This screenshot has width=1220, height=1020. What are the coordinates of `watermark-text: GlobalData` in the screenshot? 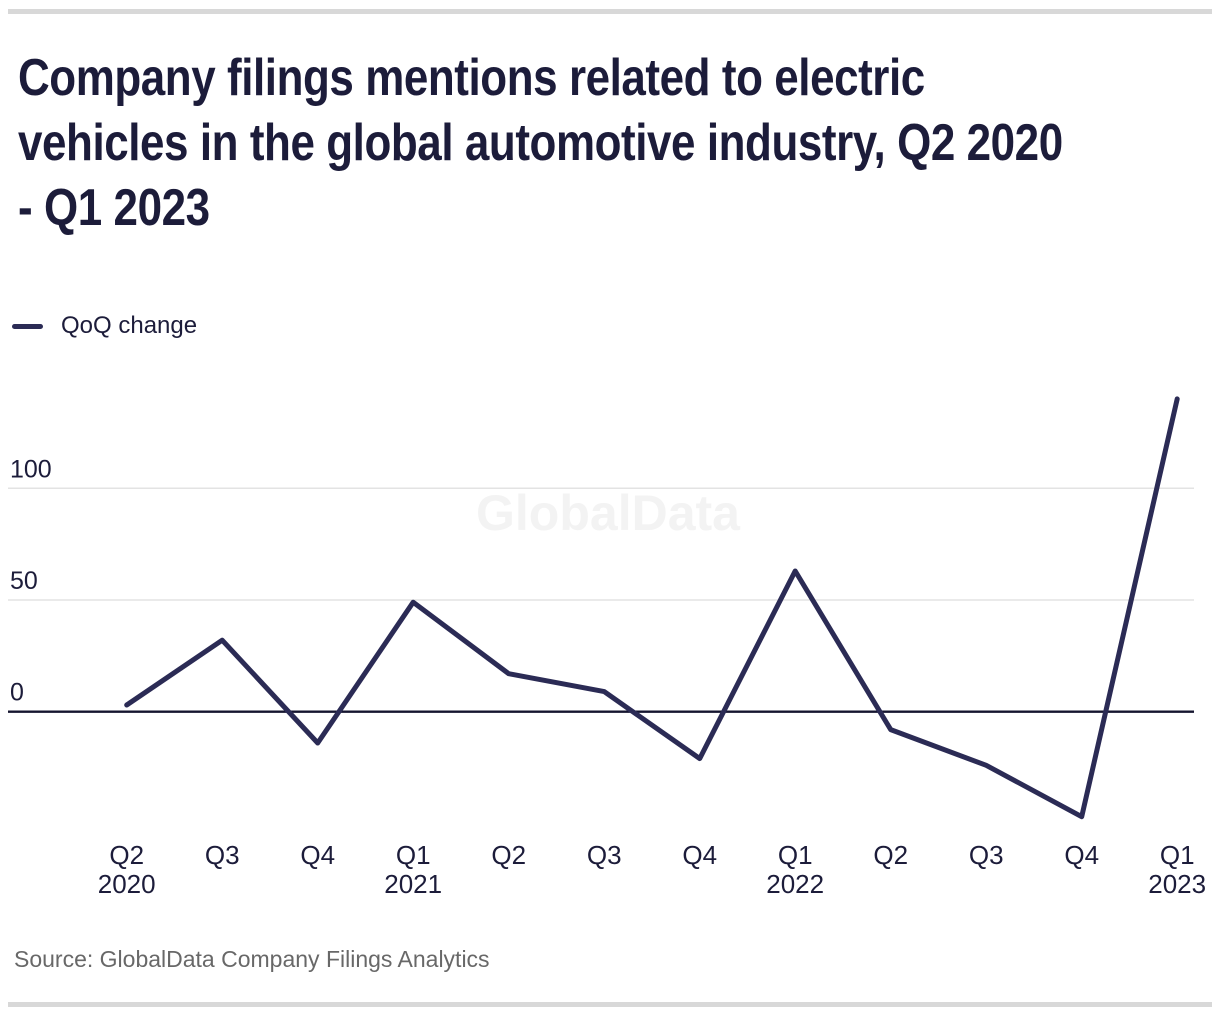 It's located at (608, 513).